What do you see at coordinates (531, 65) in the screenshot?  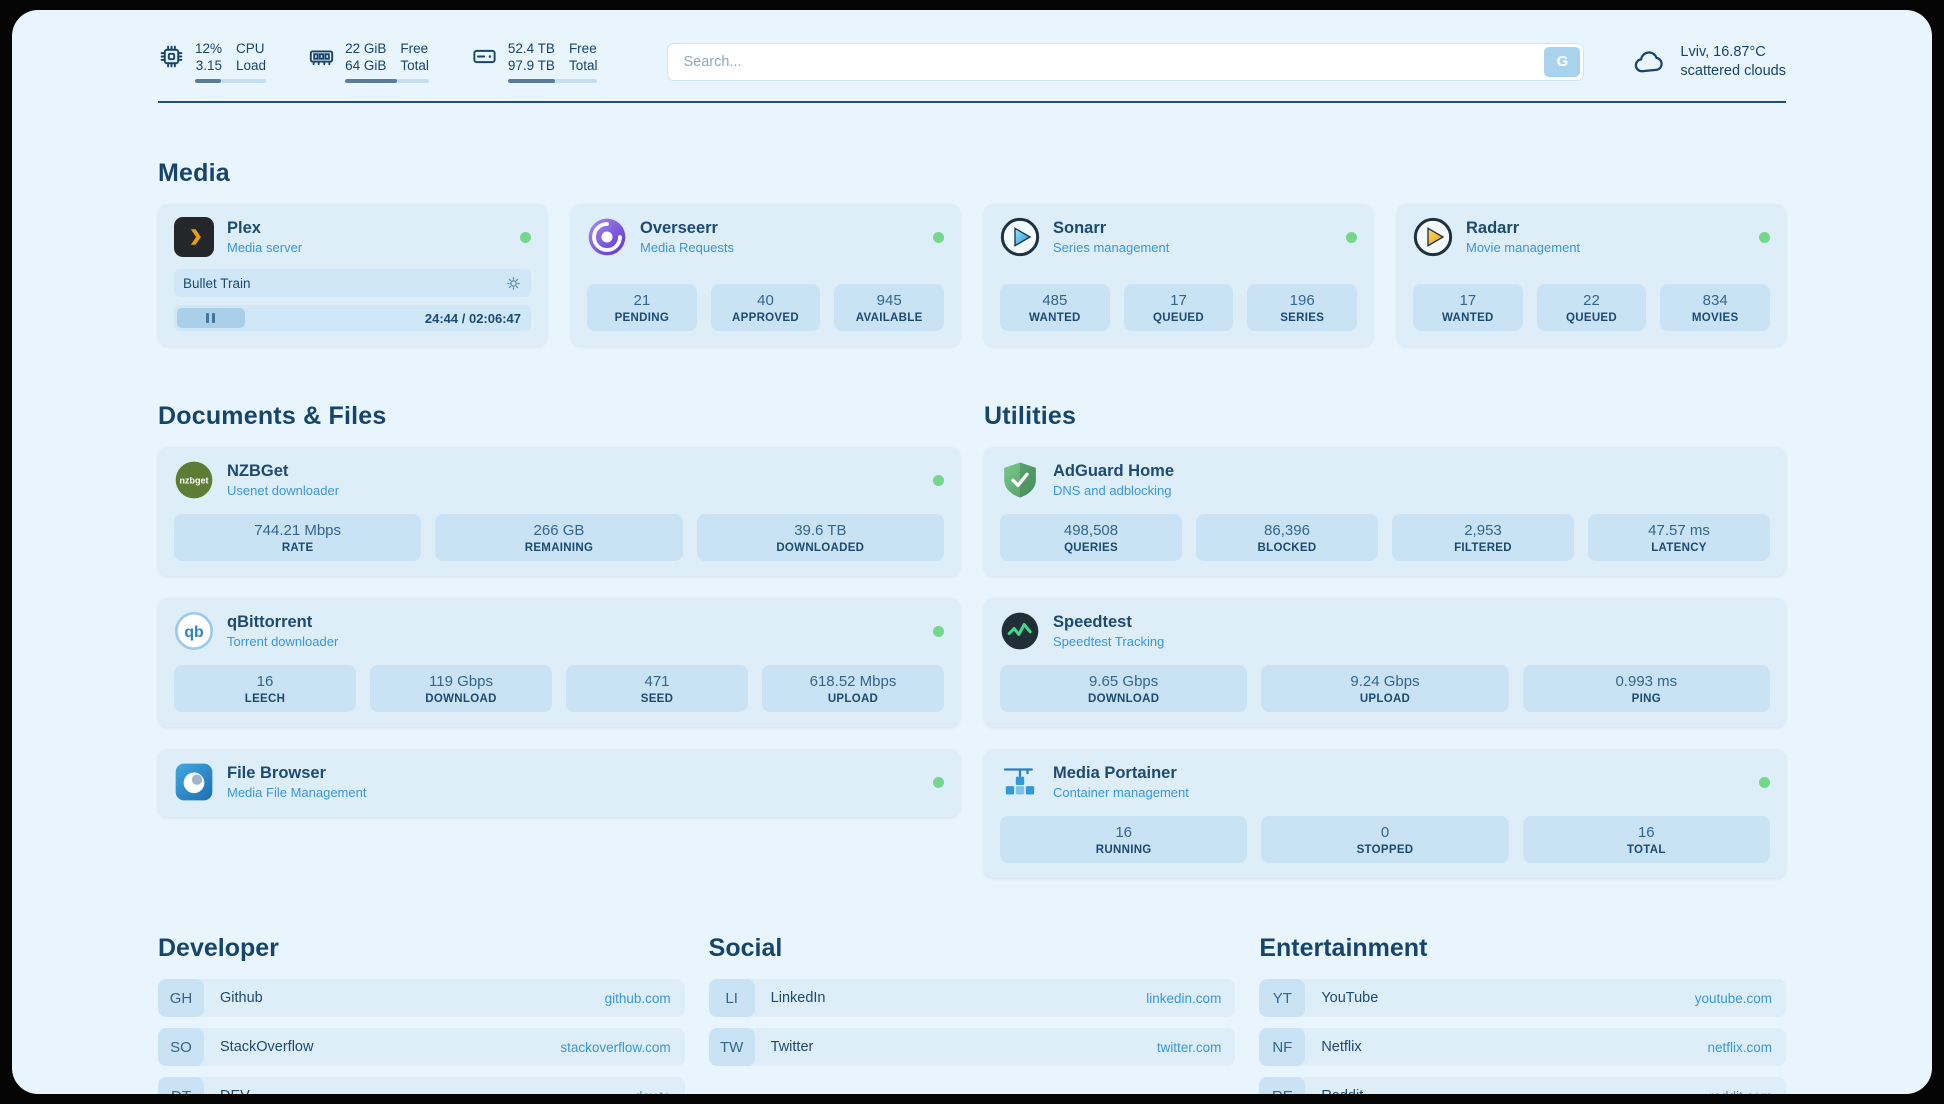 I see `disk-value-2: 97.9 TB` at bounding box center [531, 65].